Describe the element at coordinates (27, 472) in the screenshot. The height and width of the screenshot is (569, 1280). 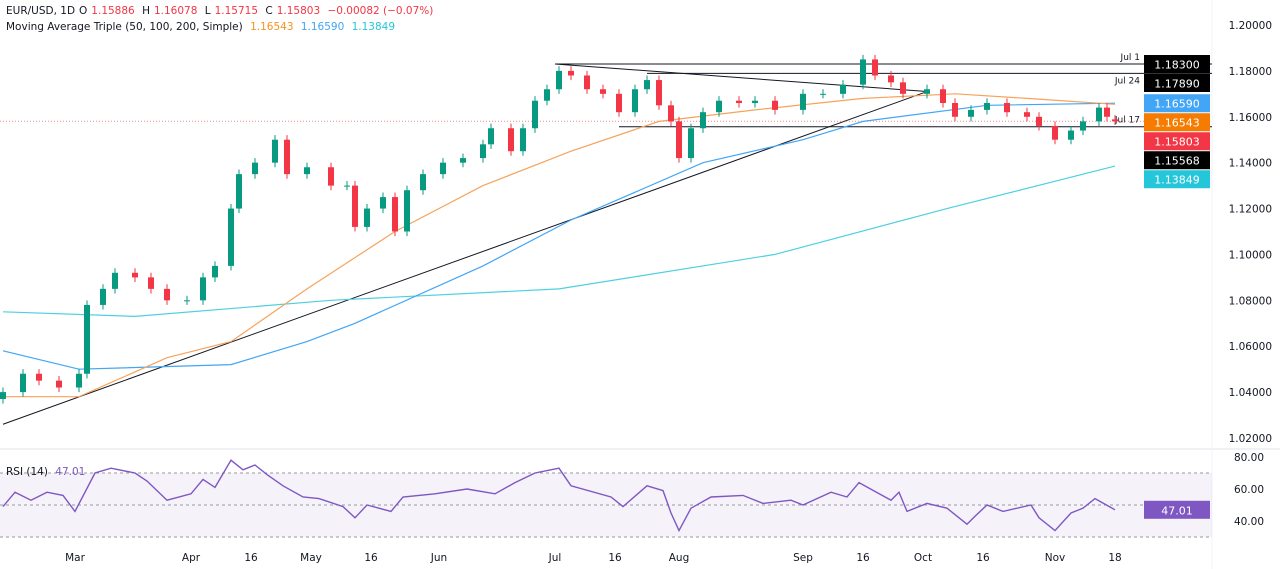
I see `rsi-label: RSI (14)` at that location.